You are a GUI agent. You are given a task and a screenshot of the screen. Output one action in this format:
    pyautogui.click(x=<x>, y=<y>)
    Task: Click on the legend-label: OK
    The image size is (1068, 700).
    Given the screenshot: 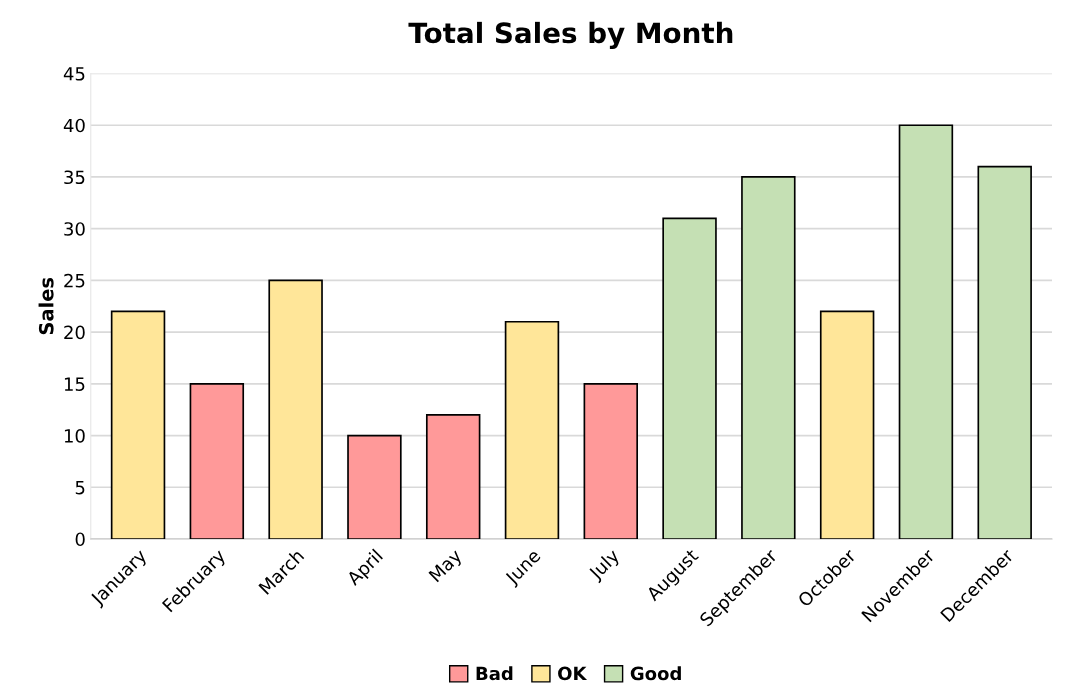 What is the action you would take?
    pyautogui.click(x=573, y=673)
    